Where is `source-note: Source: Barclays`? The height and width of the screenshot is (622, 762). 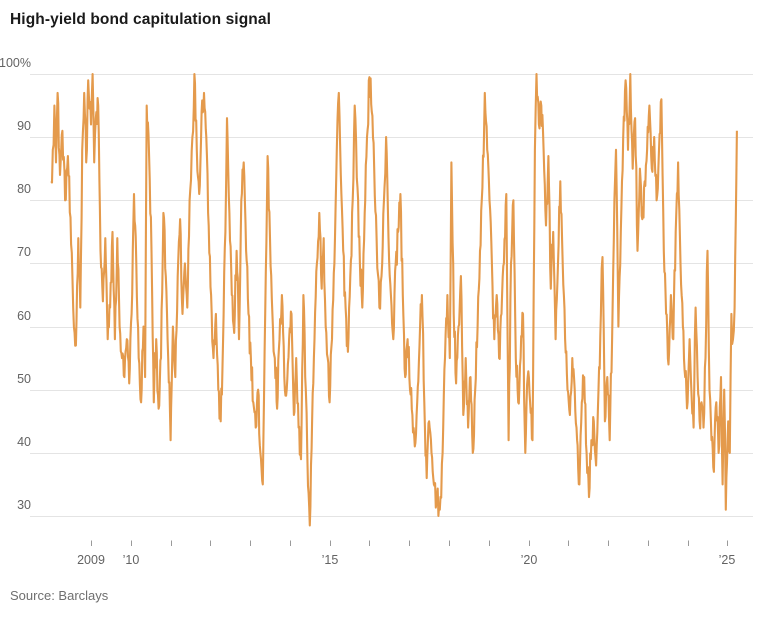 source-note: Source: Barclays is located at coordinates (59, 595).